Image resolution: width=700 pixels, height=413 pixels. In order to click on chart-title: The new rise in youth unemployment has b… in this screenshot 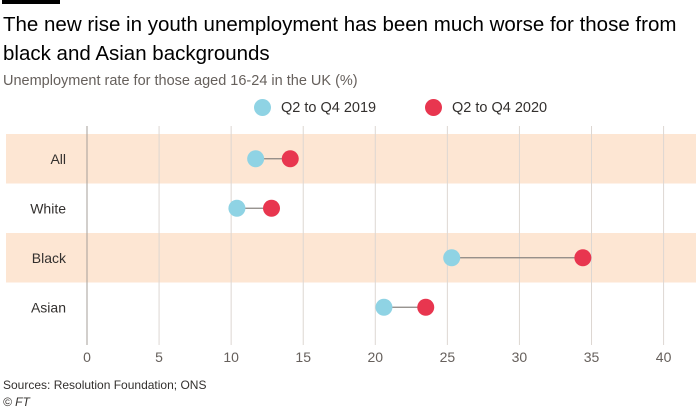, I will do `click(340, 39)`.